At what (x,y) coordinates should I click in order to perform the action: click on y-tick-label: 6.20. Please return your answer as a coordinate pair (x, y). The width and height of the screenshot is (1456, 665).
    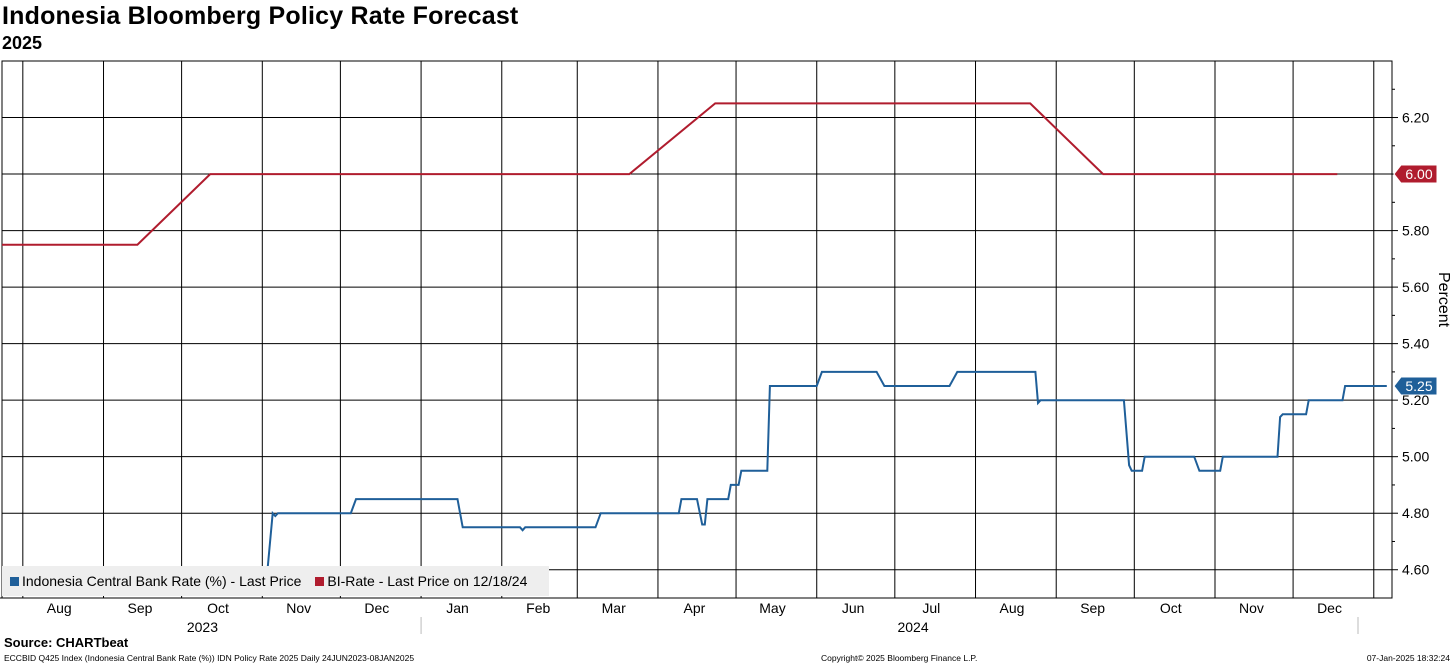
    Looking at the image, I should click on (1415, 118).